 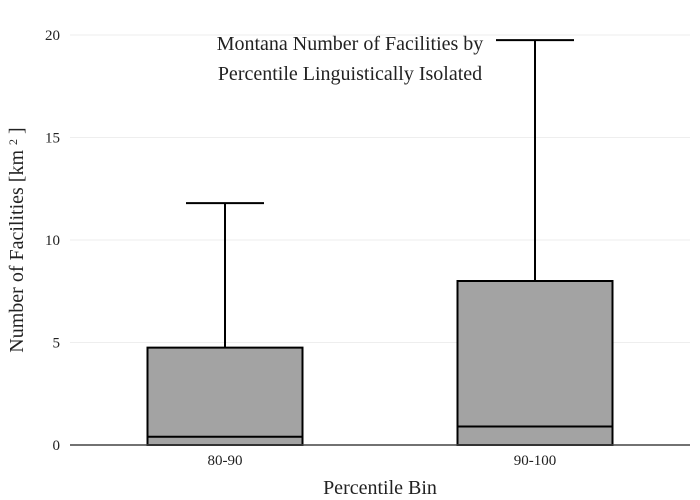 What do you see at coordinates (52, 36) in the screenshot?
I see `y-tick-label: 20` at bounding box center [52, 36].